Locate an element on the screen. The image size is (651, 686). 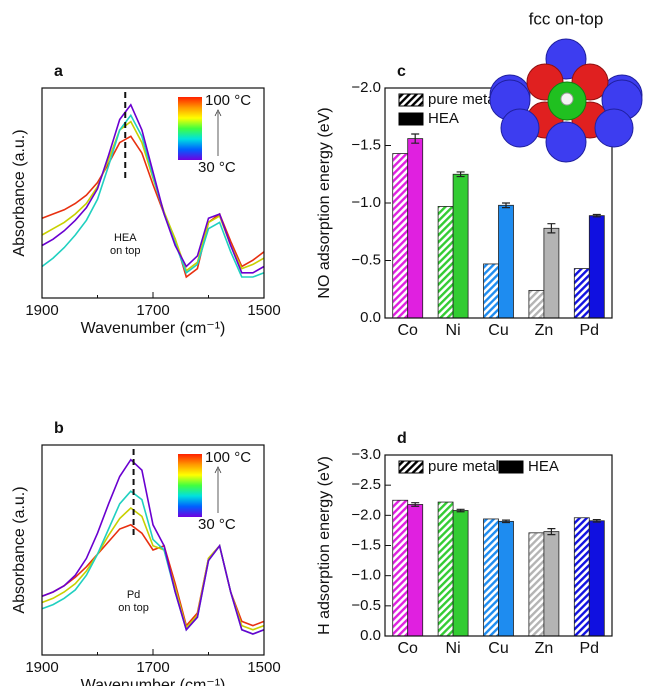
atom-inset is located at coordinates (566, 100).